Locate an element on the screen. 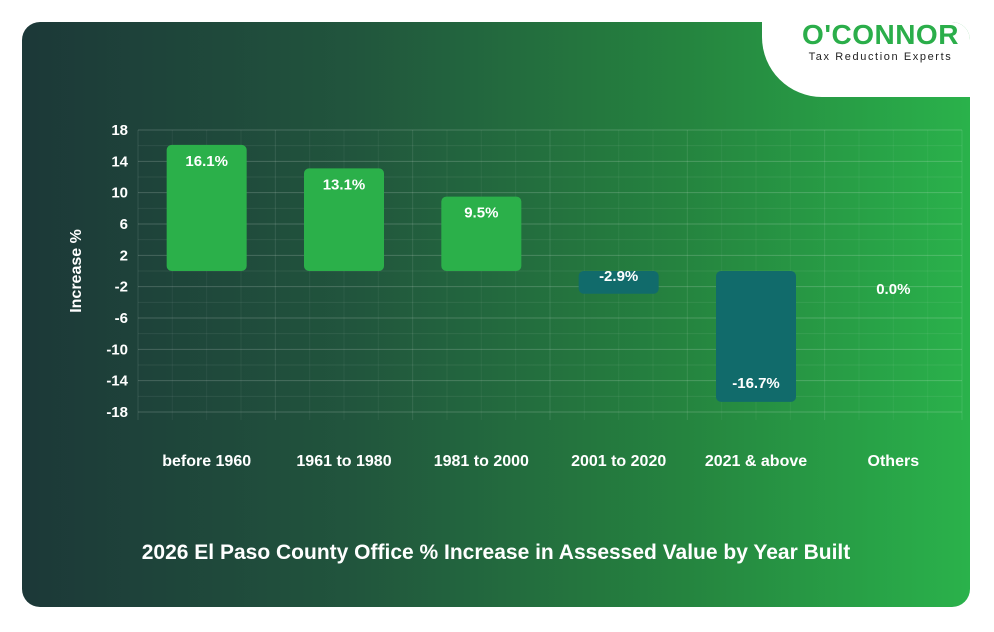  y-tick-label: 2 is located at coordinates (124, 255).